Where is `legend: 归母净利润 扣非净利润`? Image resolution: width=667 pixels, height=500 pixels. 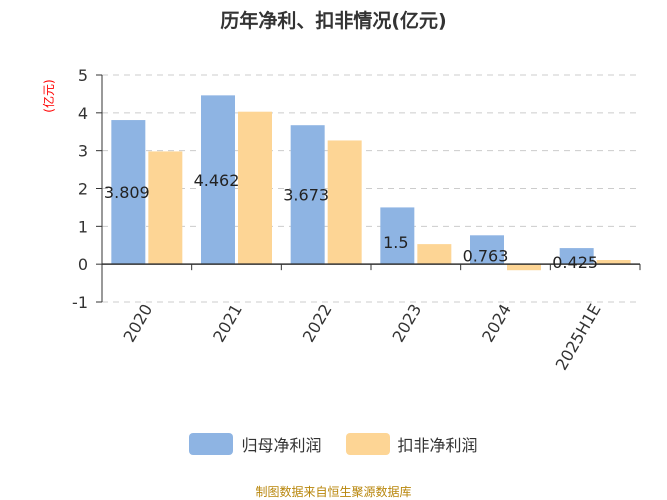 legend: 归母净利润 扣非净利润 is located at coordinates (333, 444).